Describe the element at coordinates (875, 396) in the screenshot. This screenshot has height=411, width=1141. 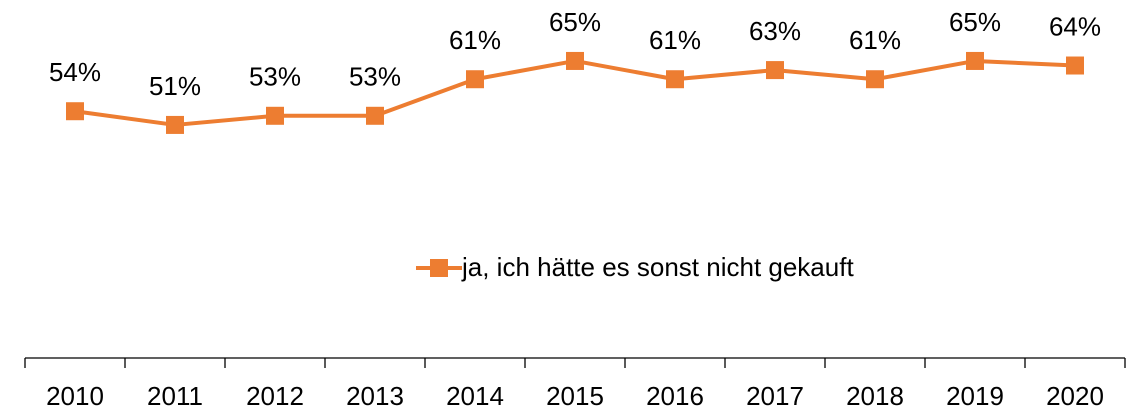
I see `x-tick-label: 2018` at that location.